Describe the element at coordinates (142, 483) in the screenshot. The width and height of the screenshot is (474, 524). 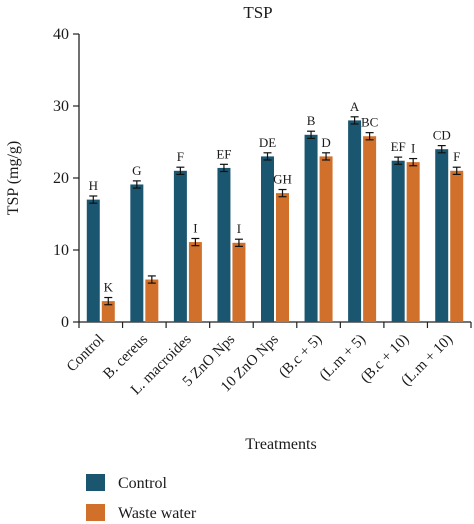
I see `legend-label: Control` at that location.